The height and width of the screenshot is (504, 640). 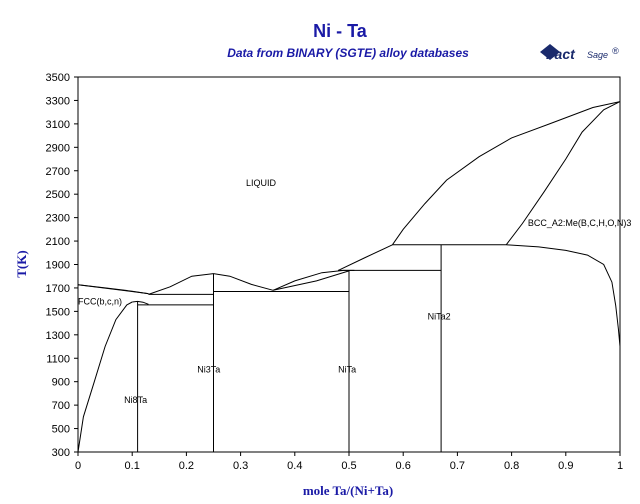 What do you see at coordinates (186, 466) in the screenshot?
I see `x-tick-label: 0.2` at bounding box center [186, 466].